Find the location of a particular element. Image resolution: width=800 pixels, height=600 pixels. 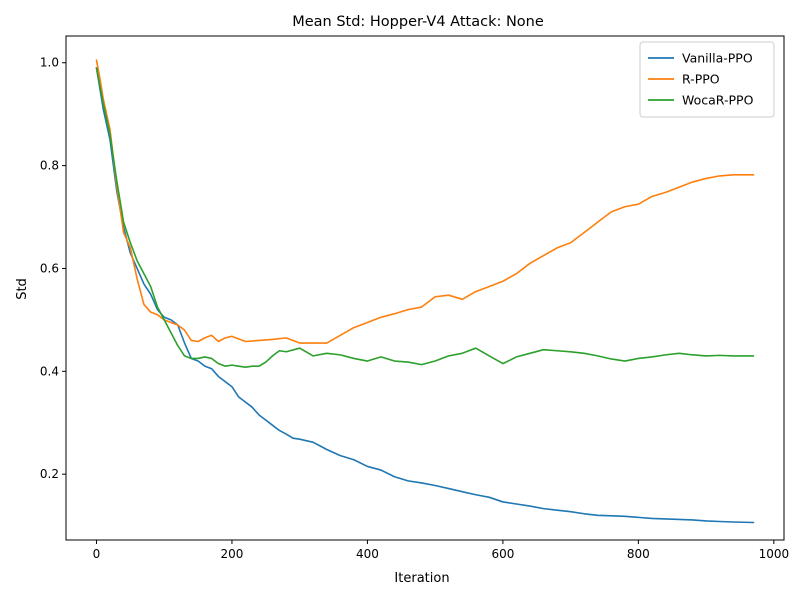

y-tick-label: 0.8 is located at coordinates (49, 166).